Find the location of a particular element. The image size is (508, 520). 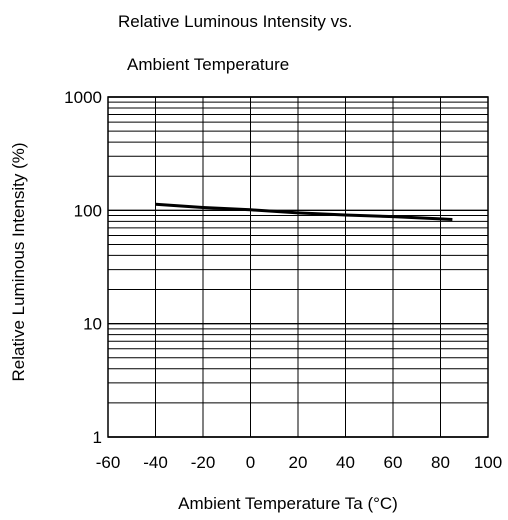

x-tick-label: -60 is located at coordinates (108, 462).